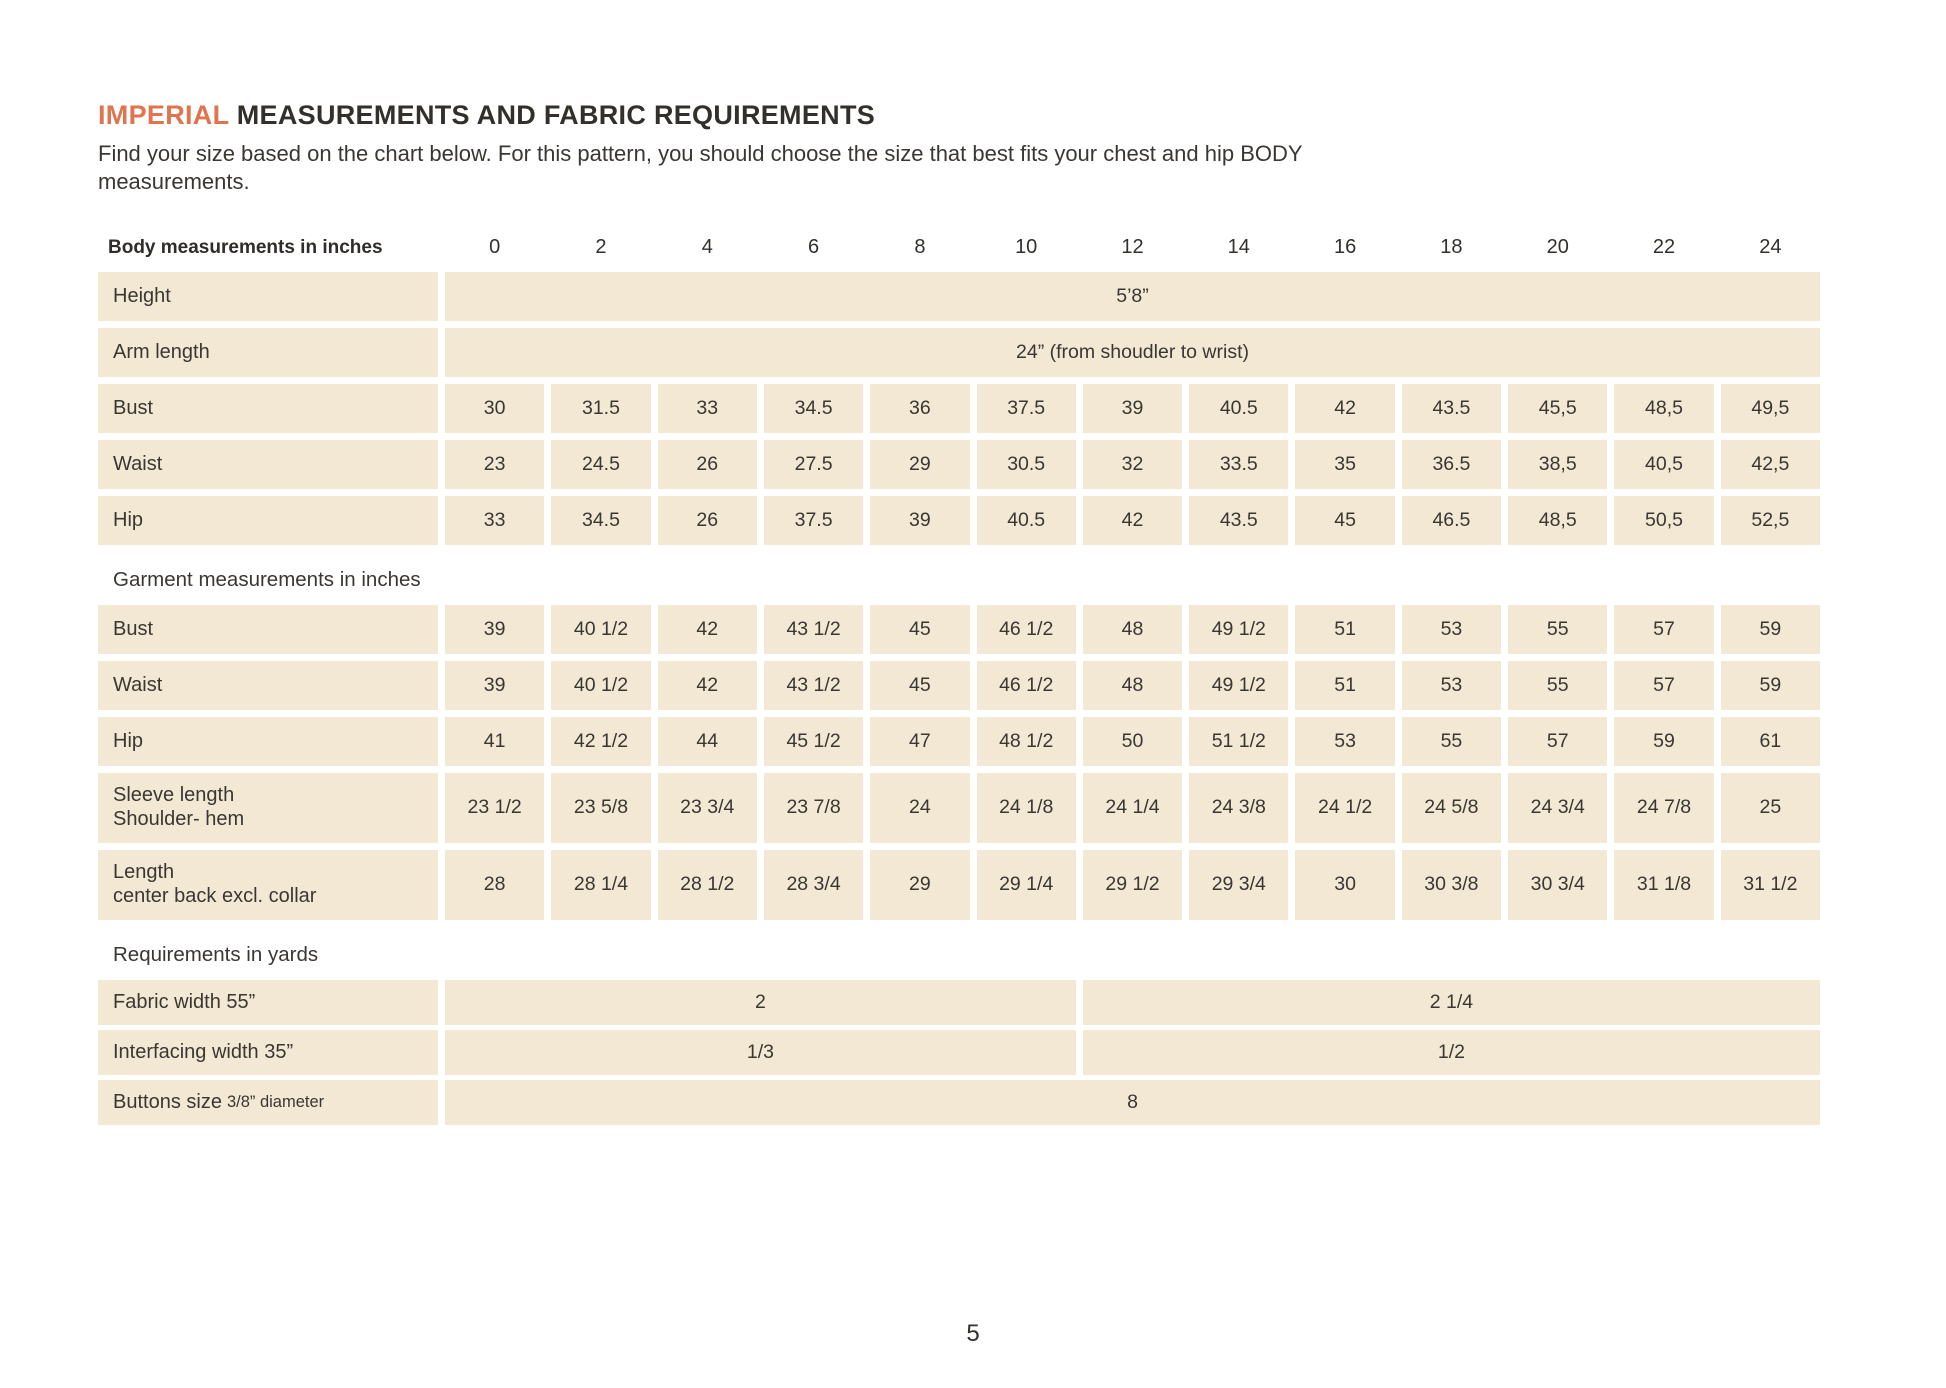 This screenshot has width=1946, height=1388. What do you see at coordinates (1132, 352) in the screenshot?
I see `value-cell-span: 24” (from shoudler to wrist)` at bounding box center [1132, 352].